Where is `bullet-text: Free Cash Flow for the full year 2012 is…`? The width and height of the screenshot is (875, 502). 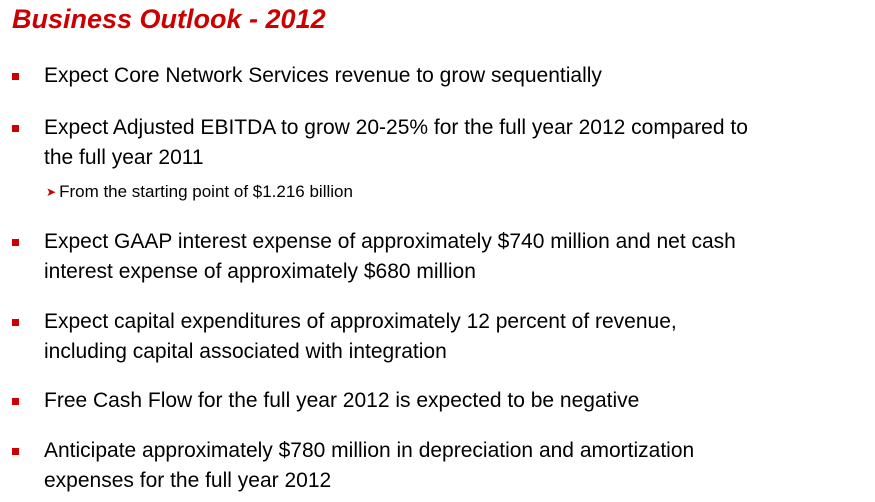
bullet-text: Free Cash Flow for the full year 2012 is… is located at coordinates (458, 401).